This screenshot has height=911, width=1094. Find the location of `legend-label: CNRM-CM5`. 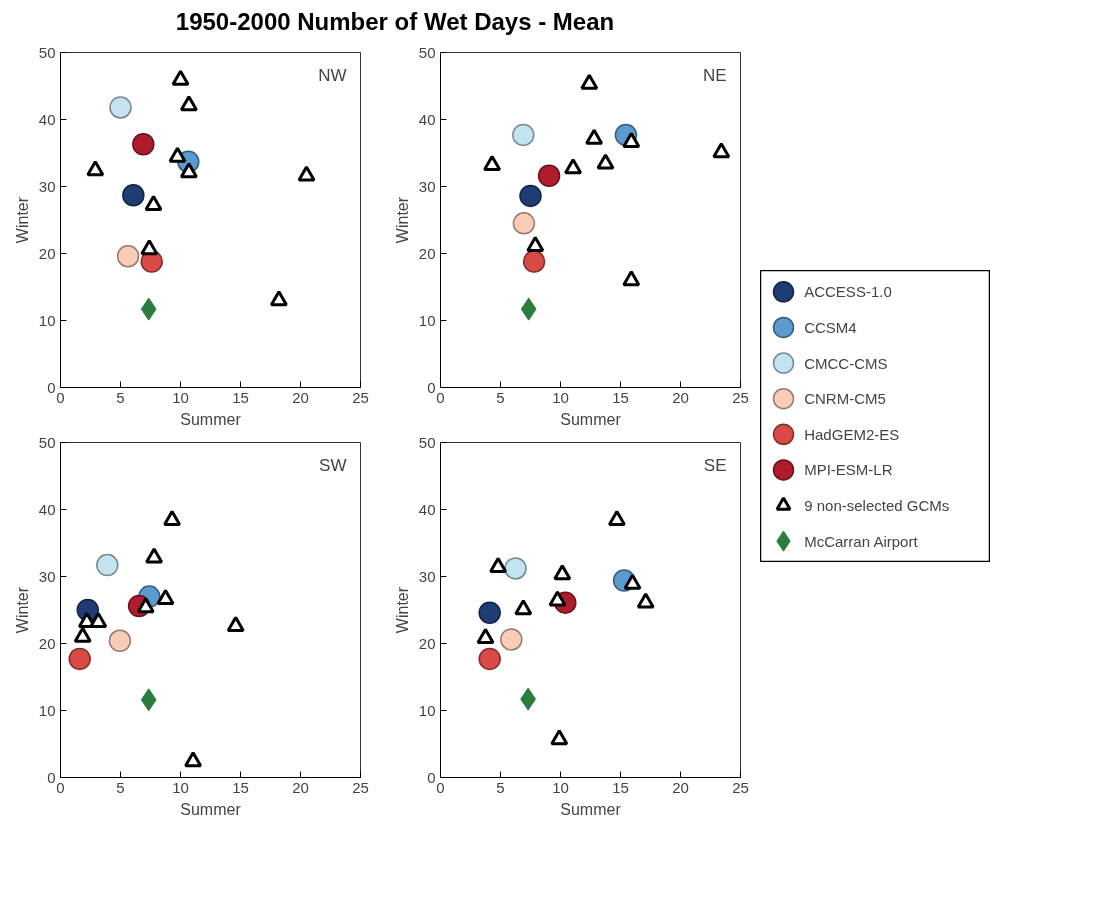

legend-label: CNRM-CM5 is located at coordinates (845, 399).